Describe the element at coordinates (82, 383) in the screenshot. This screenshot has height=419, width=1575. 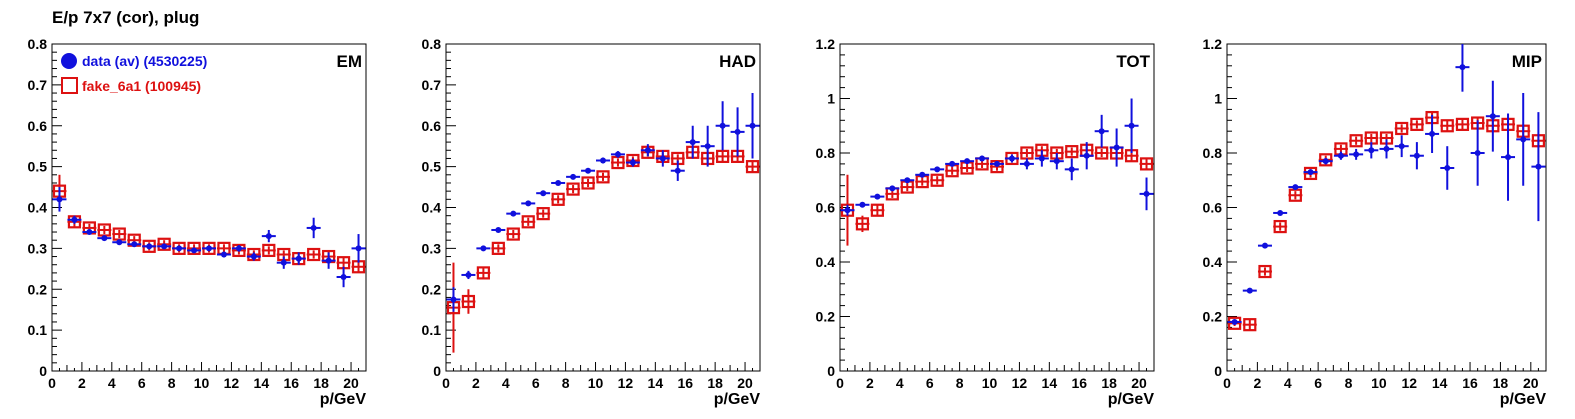
I see `x-tick-label: 2` at that location.